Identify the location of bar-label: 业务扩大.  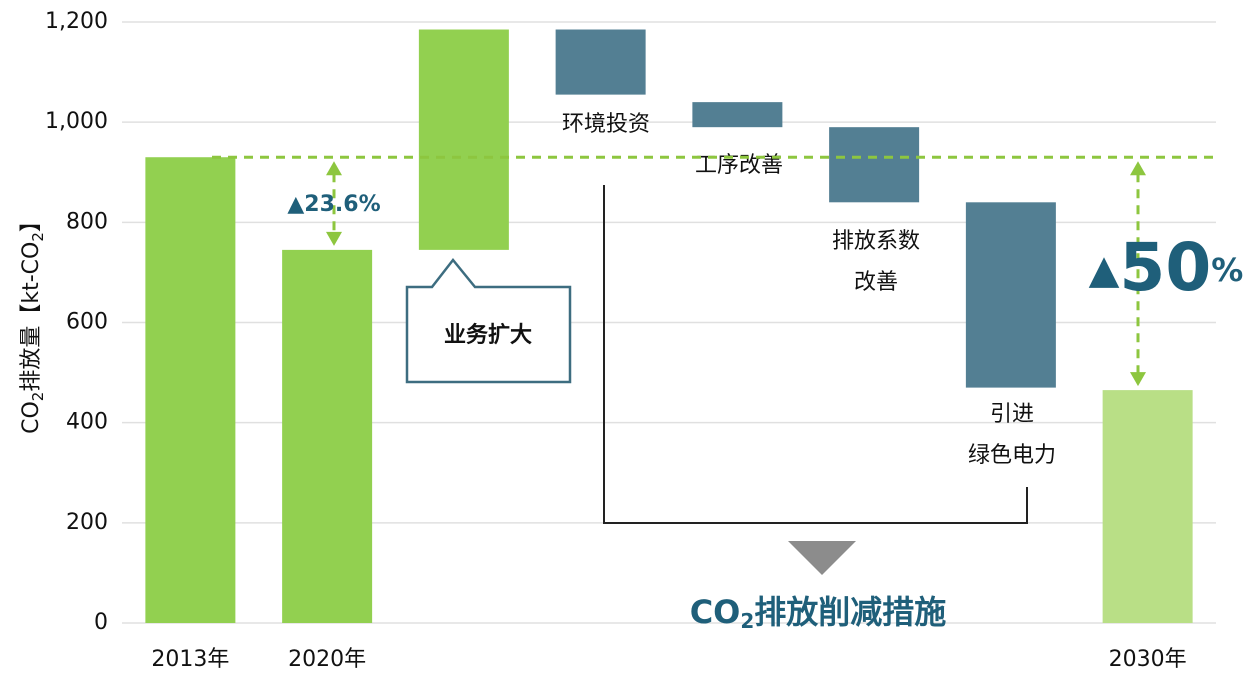
(488, 335).